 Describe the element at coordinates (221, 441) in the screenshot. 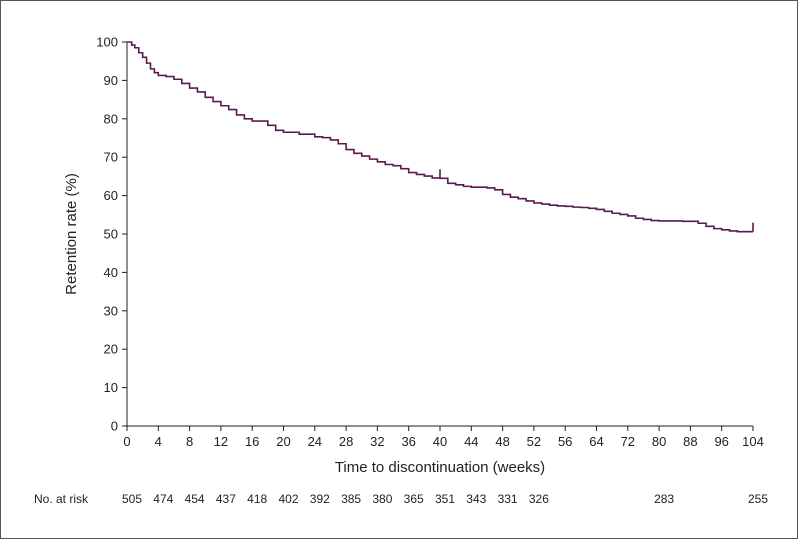

I see `x-tick-label: 12` at that location.